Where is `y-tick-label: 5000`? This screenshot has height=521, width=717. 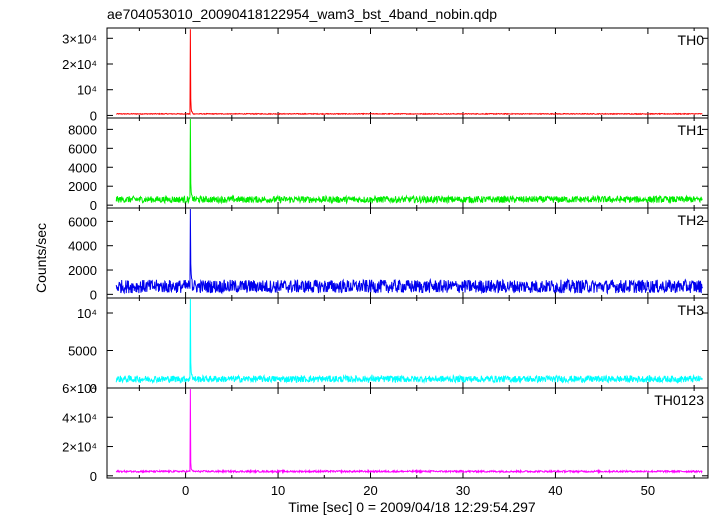
y-tick-label: 5000 is located at coordinates (82, 351).